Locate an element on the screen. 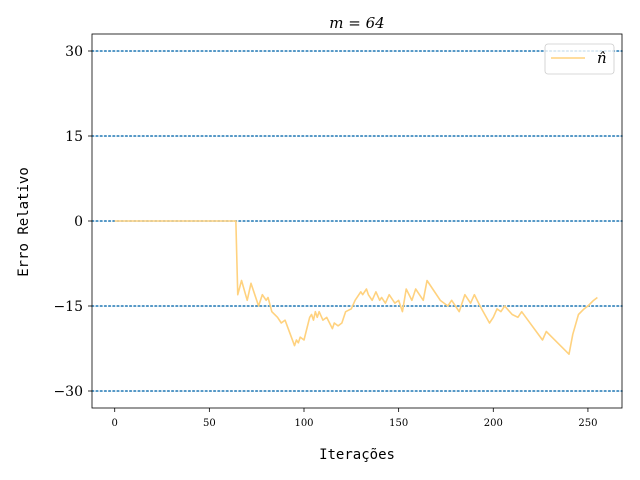 Image resolution: width=640 pixels, height=480 pixels. y-tick-label: 0 is located at coordinates (78, 222).